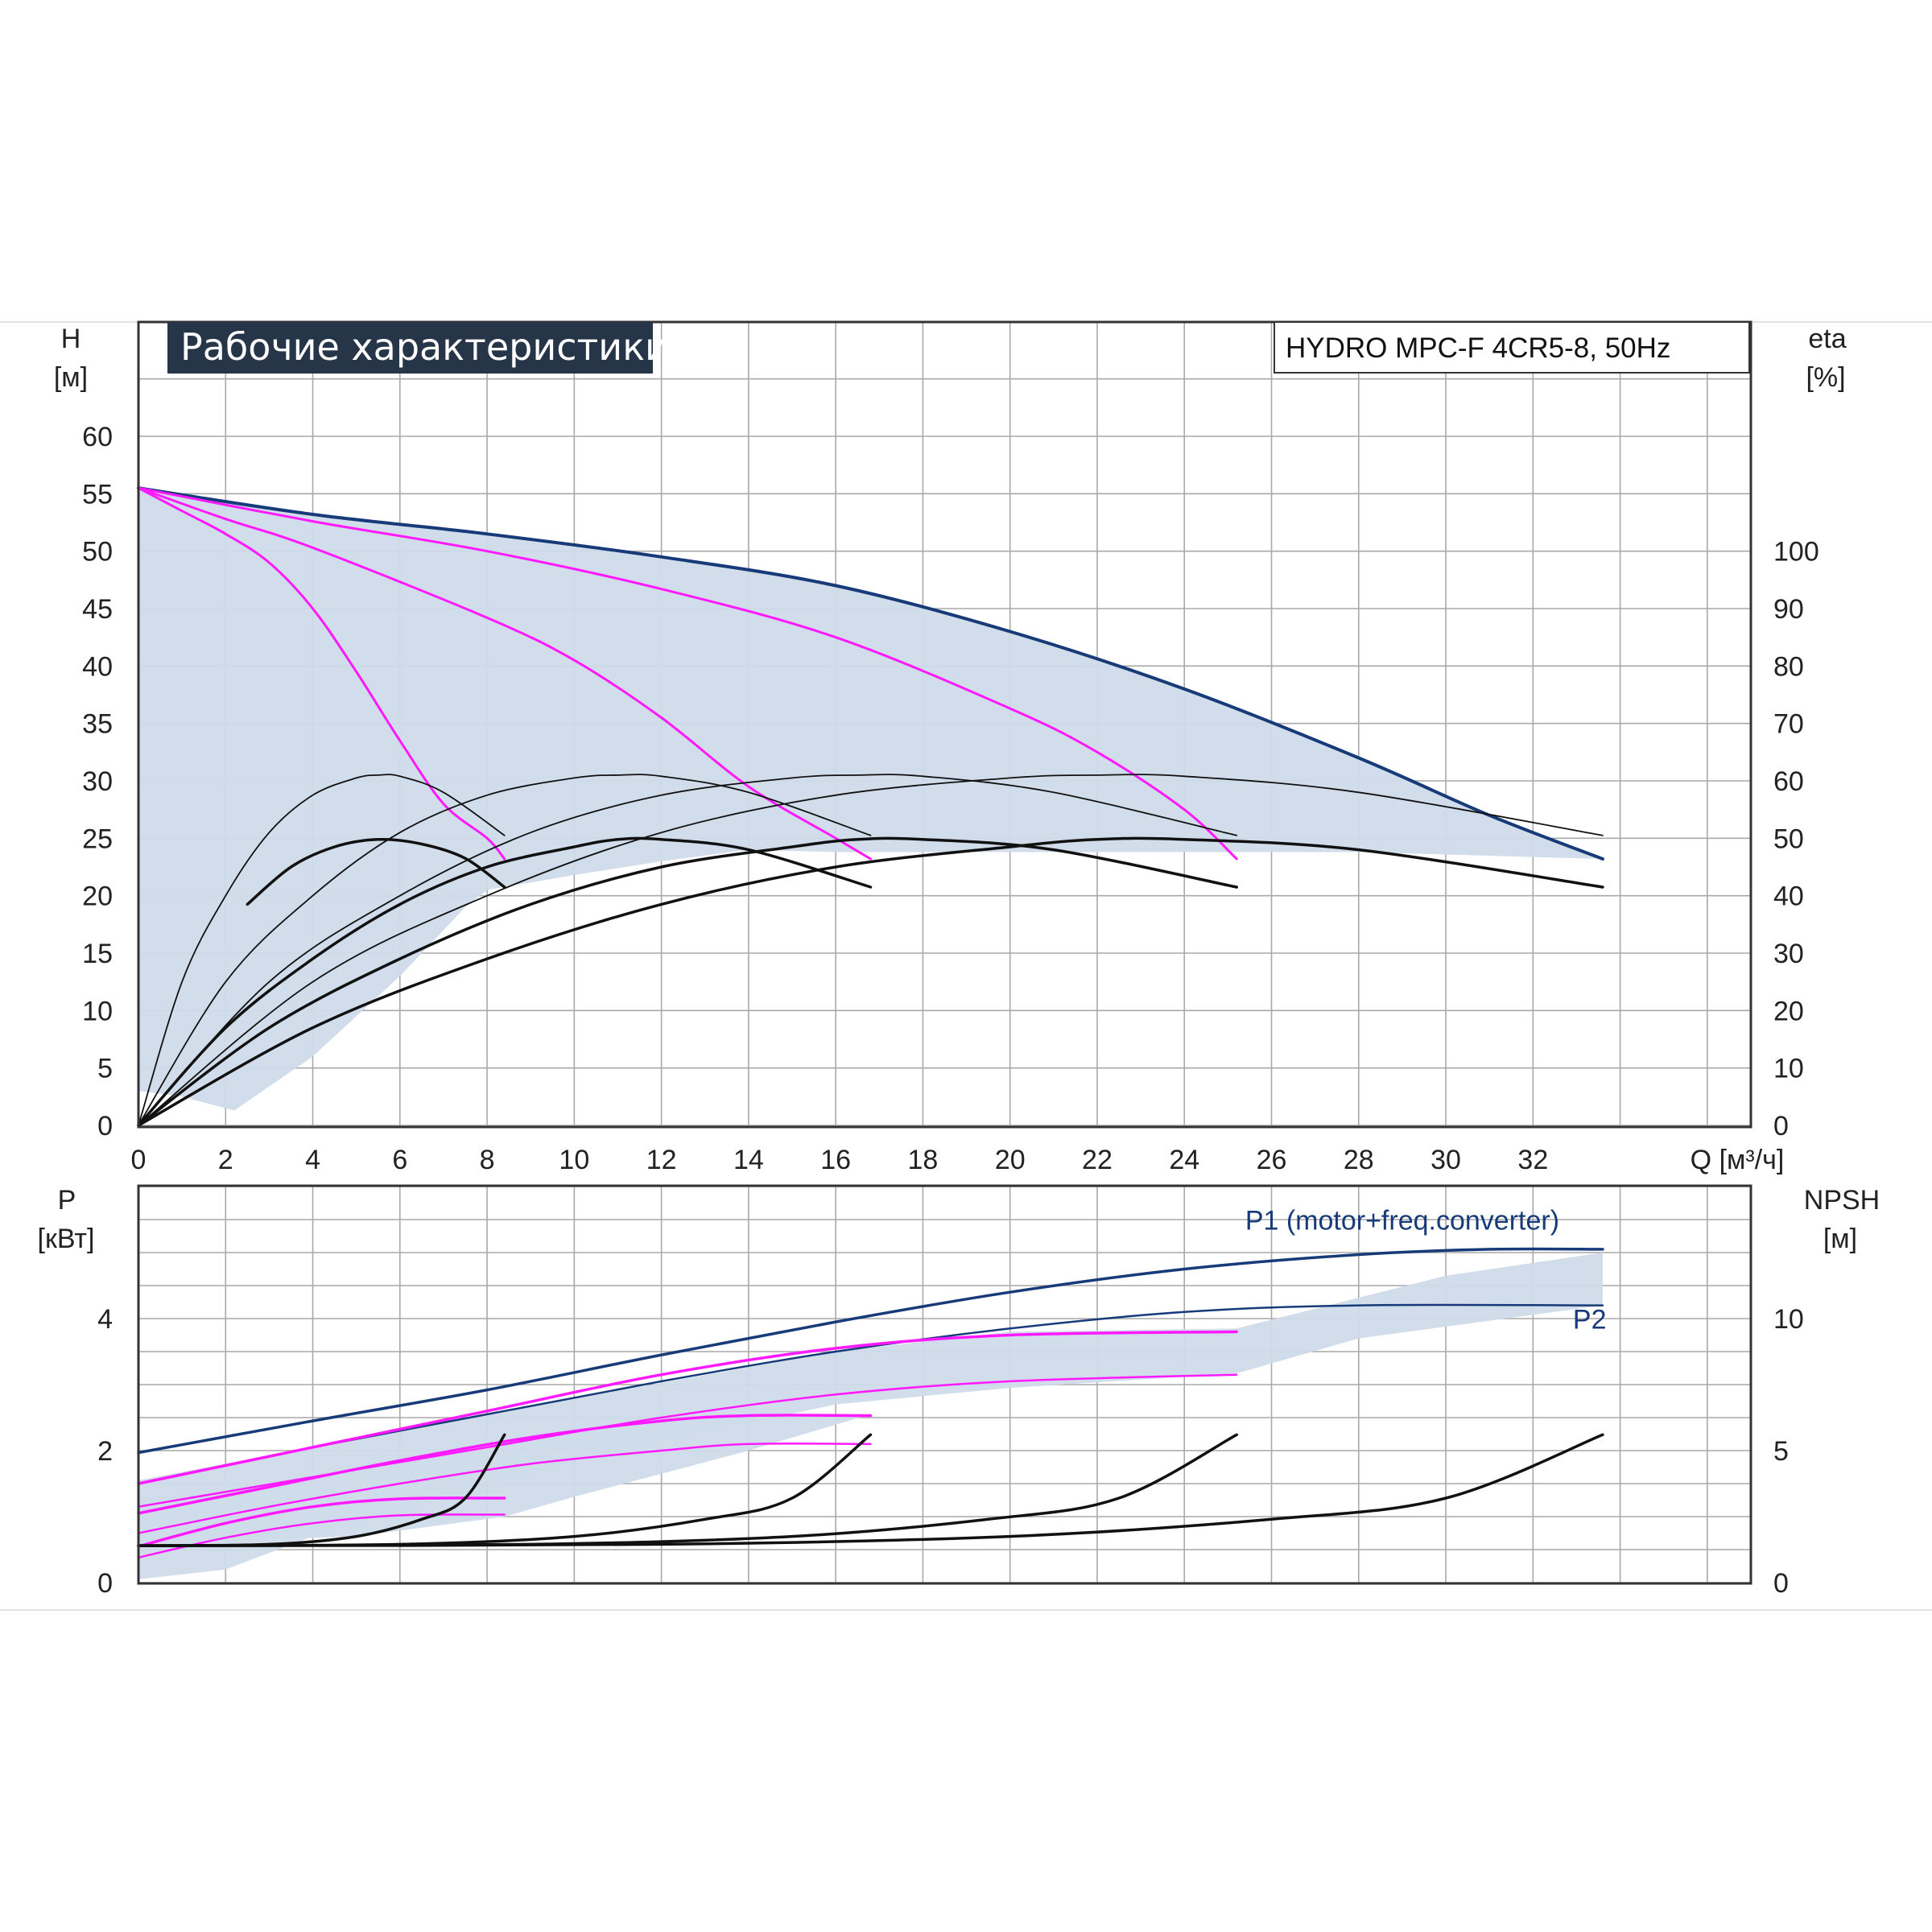  I want to click on x-tick-label: 26, so click(1272, 1160).